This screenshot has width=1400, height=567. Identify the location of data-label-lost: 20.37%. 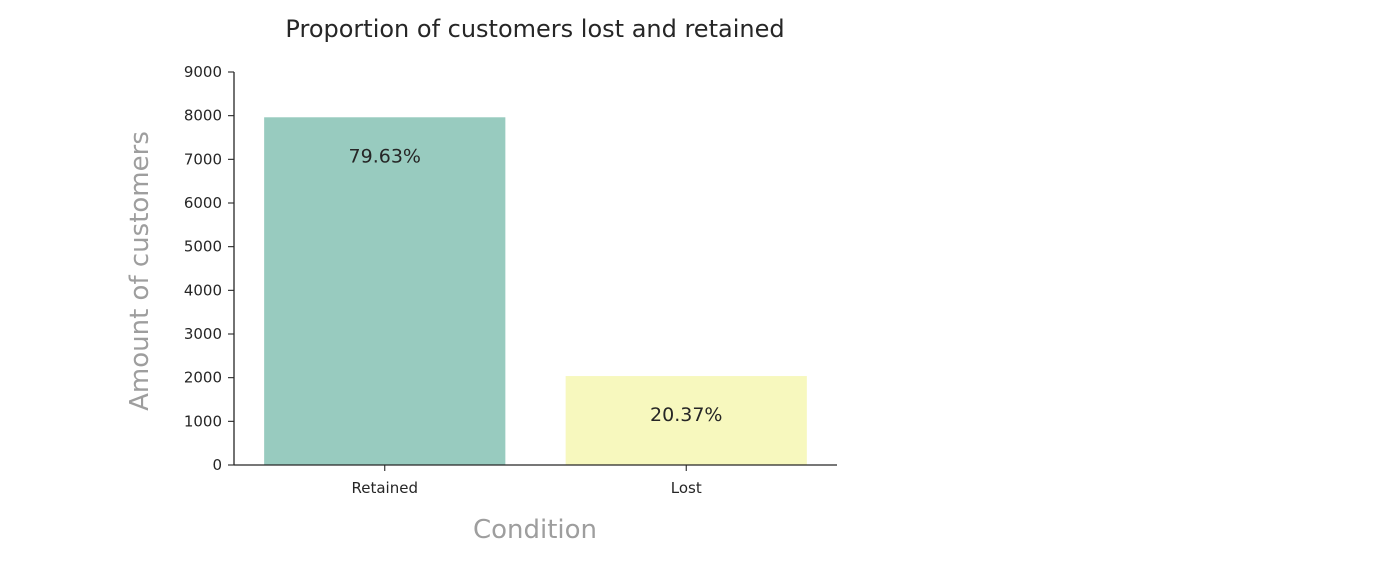
(686, 415).